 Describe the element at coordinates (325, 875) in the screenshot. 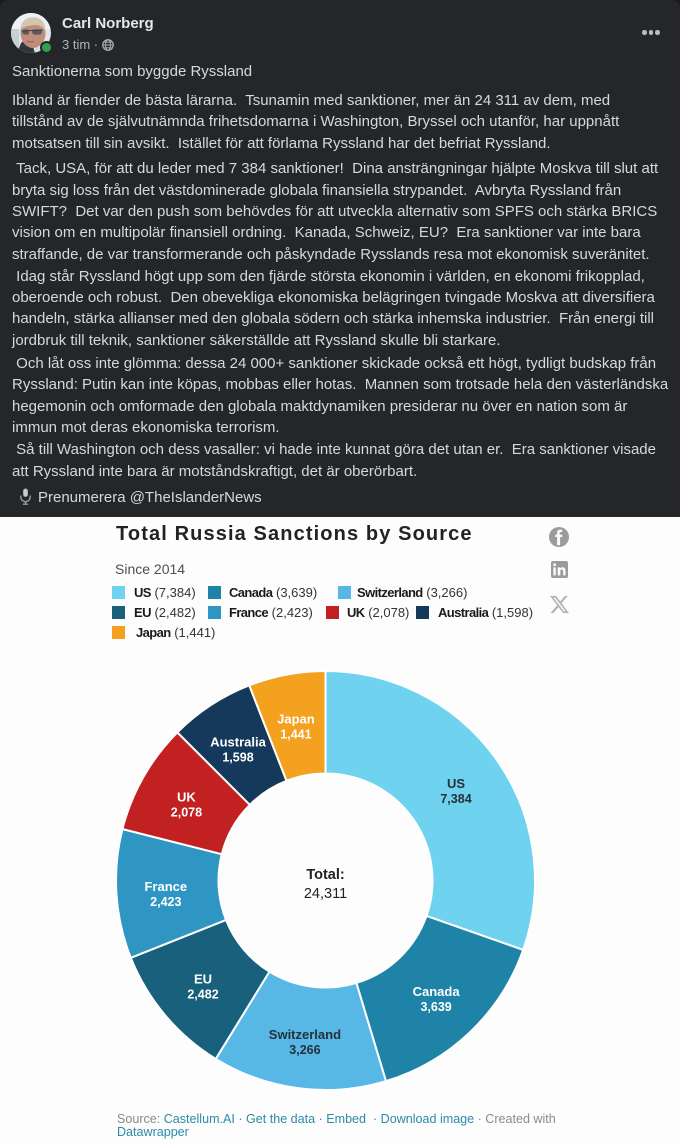

I see `svg-text: Total:` at that location.